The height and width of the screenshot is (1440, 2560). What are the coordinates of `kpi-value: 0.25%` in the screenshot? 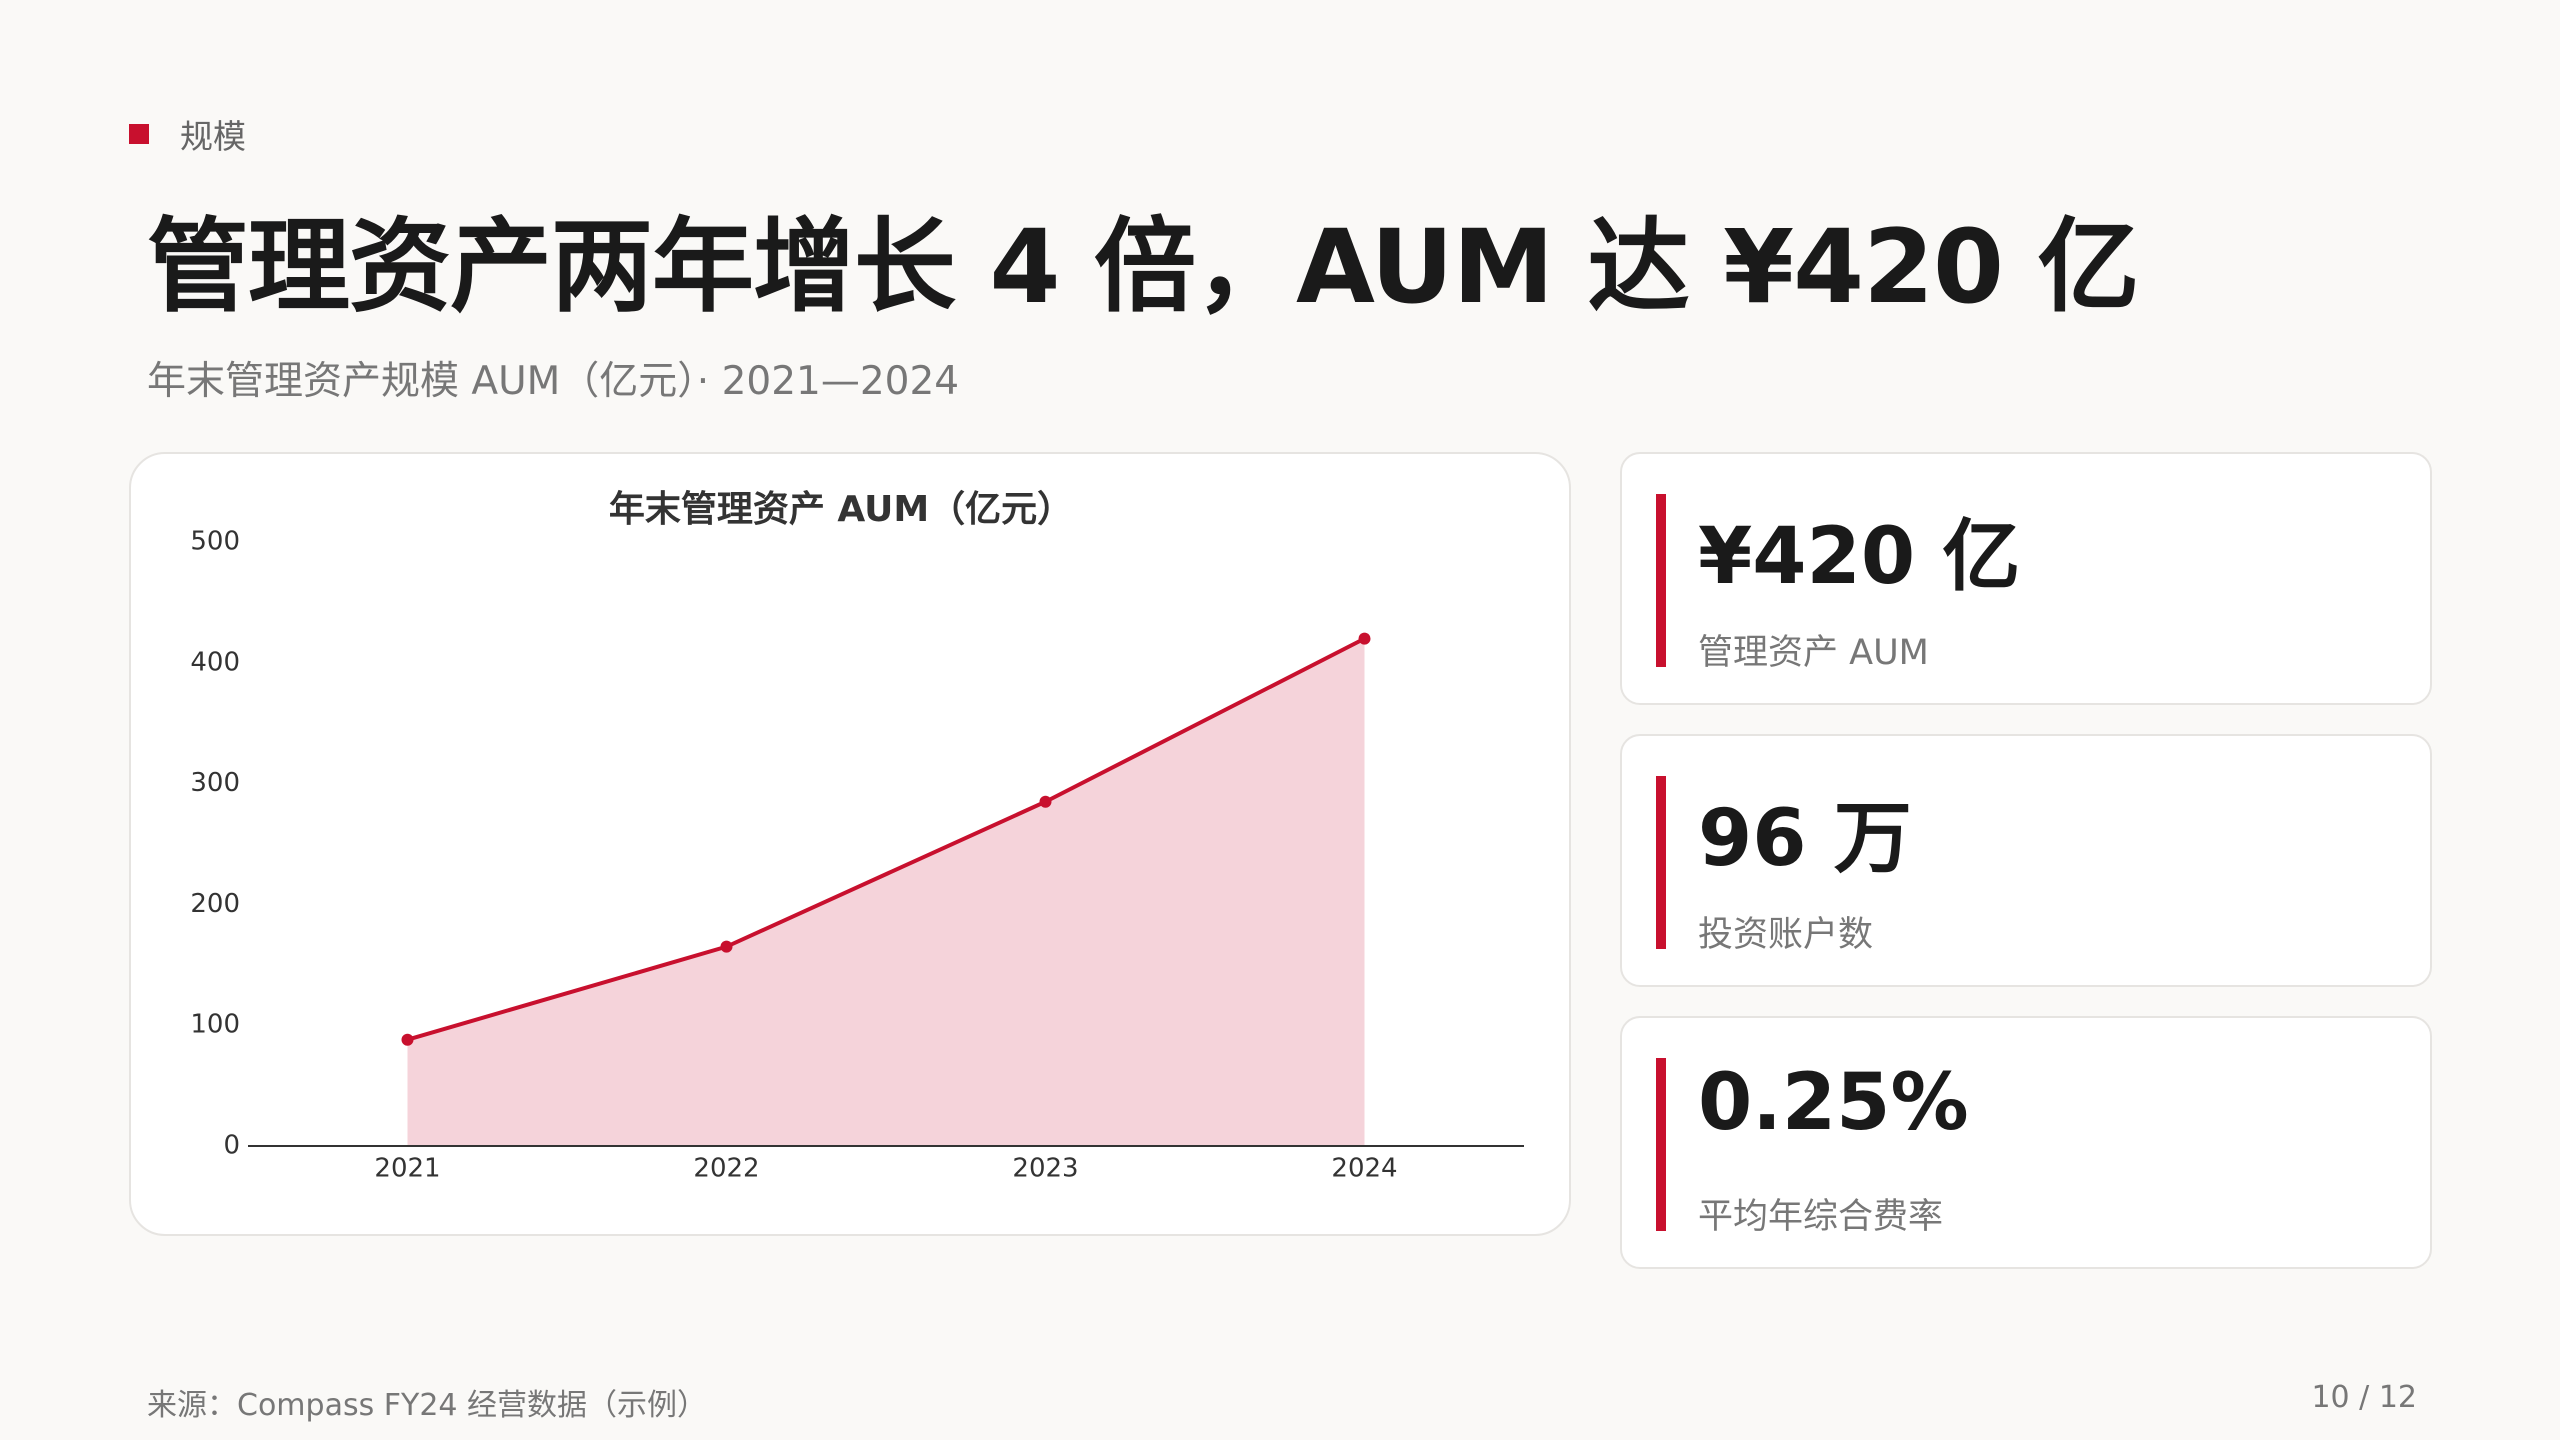 It's located at (1833, 1103).